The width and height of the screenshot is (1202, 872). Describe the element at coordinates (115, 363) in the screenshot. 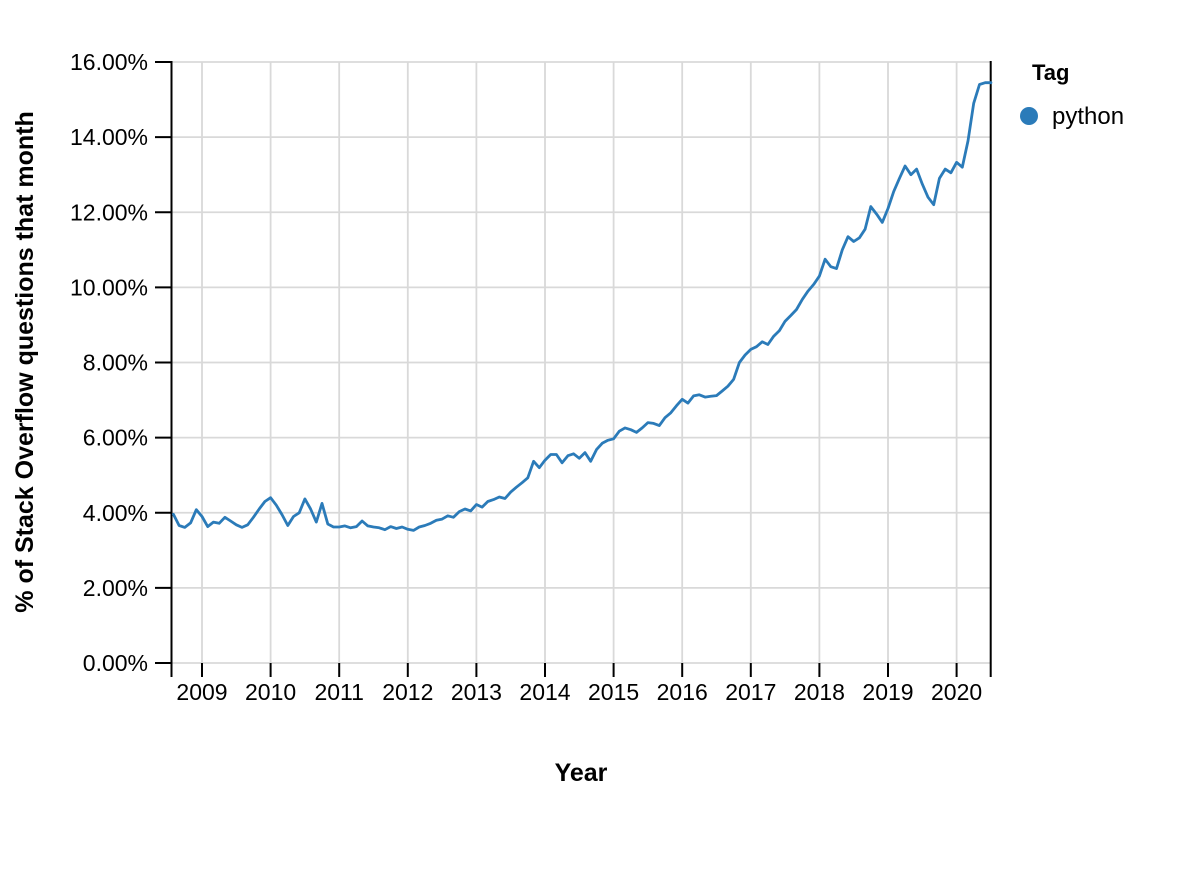

I see `y-tick-label: 8.00%` at that location.